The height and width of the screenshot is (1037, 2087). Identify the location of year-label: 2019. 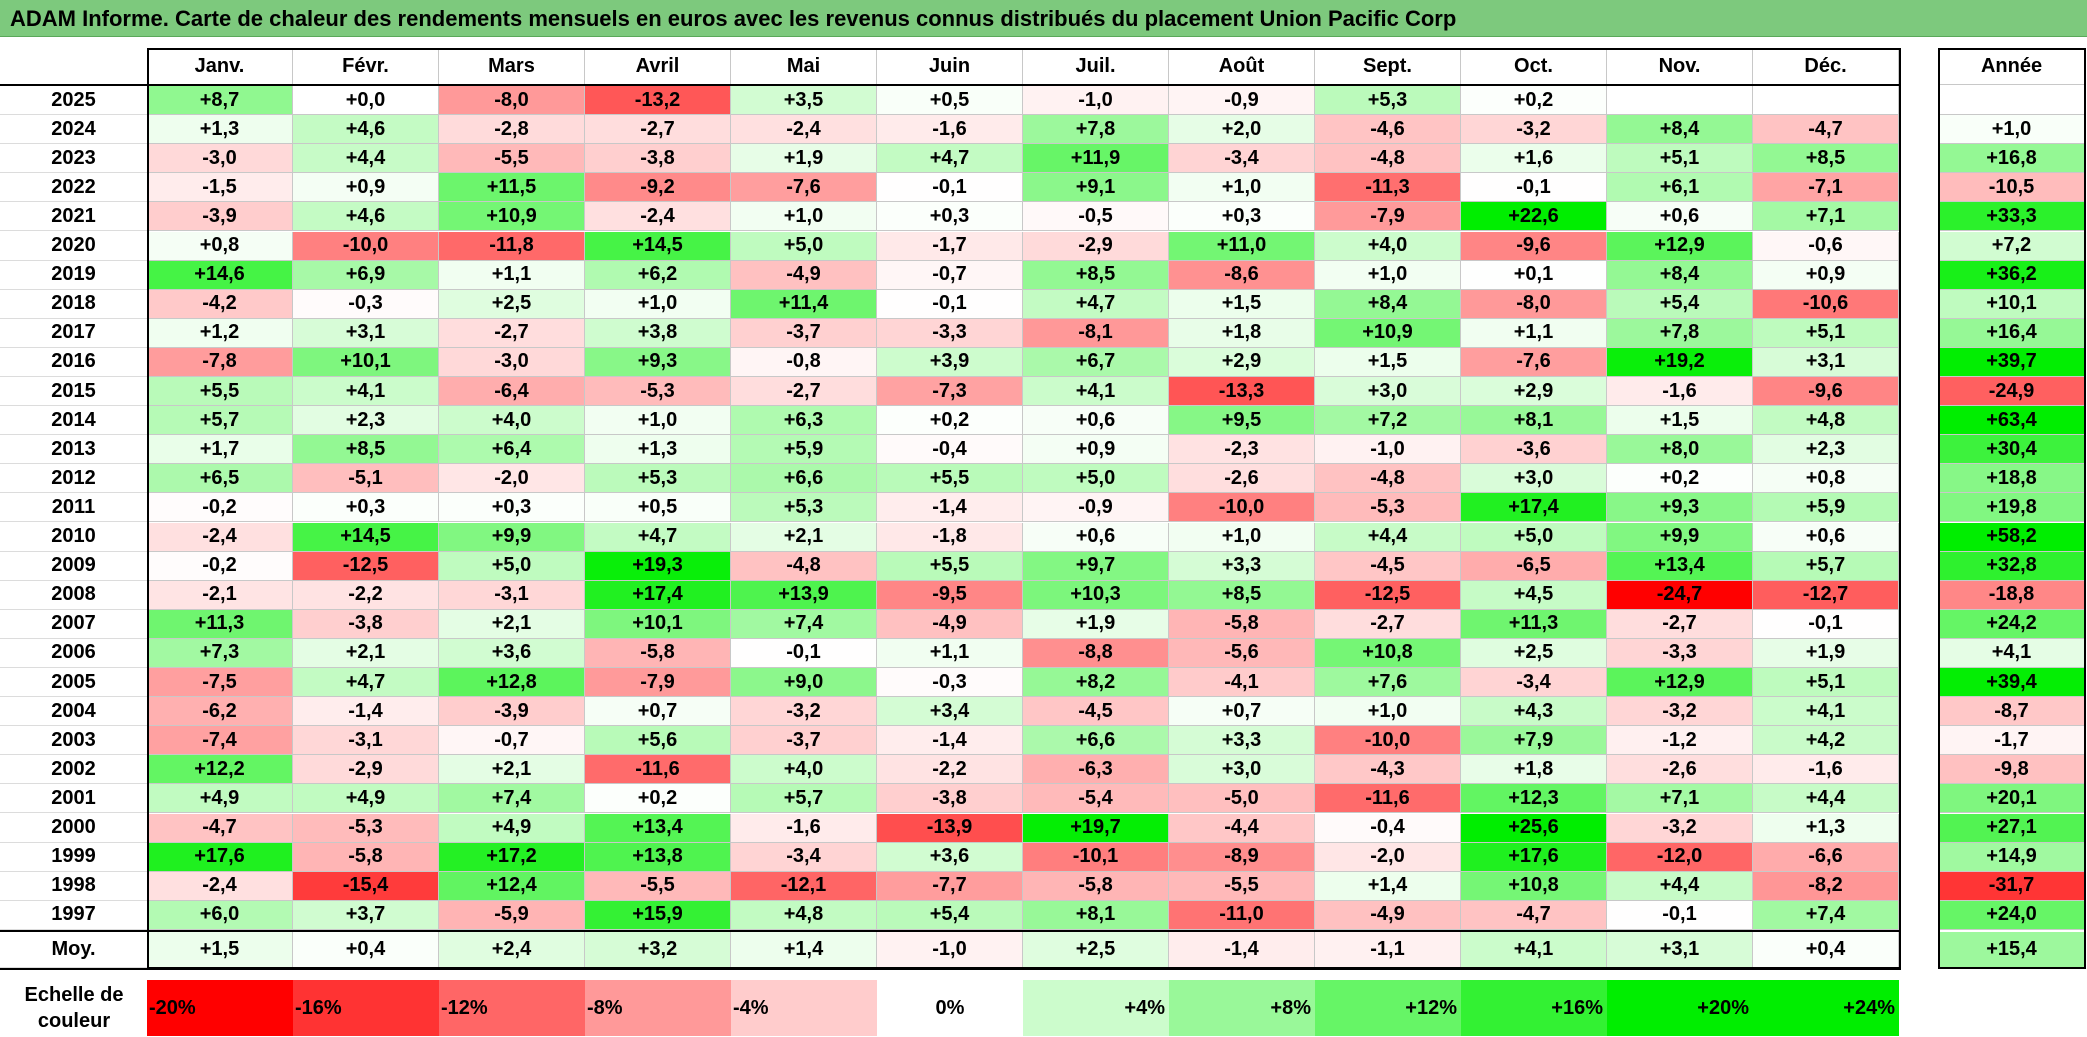
(73, 275).